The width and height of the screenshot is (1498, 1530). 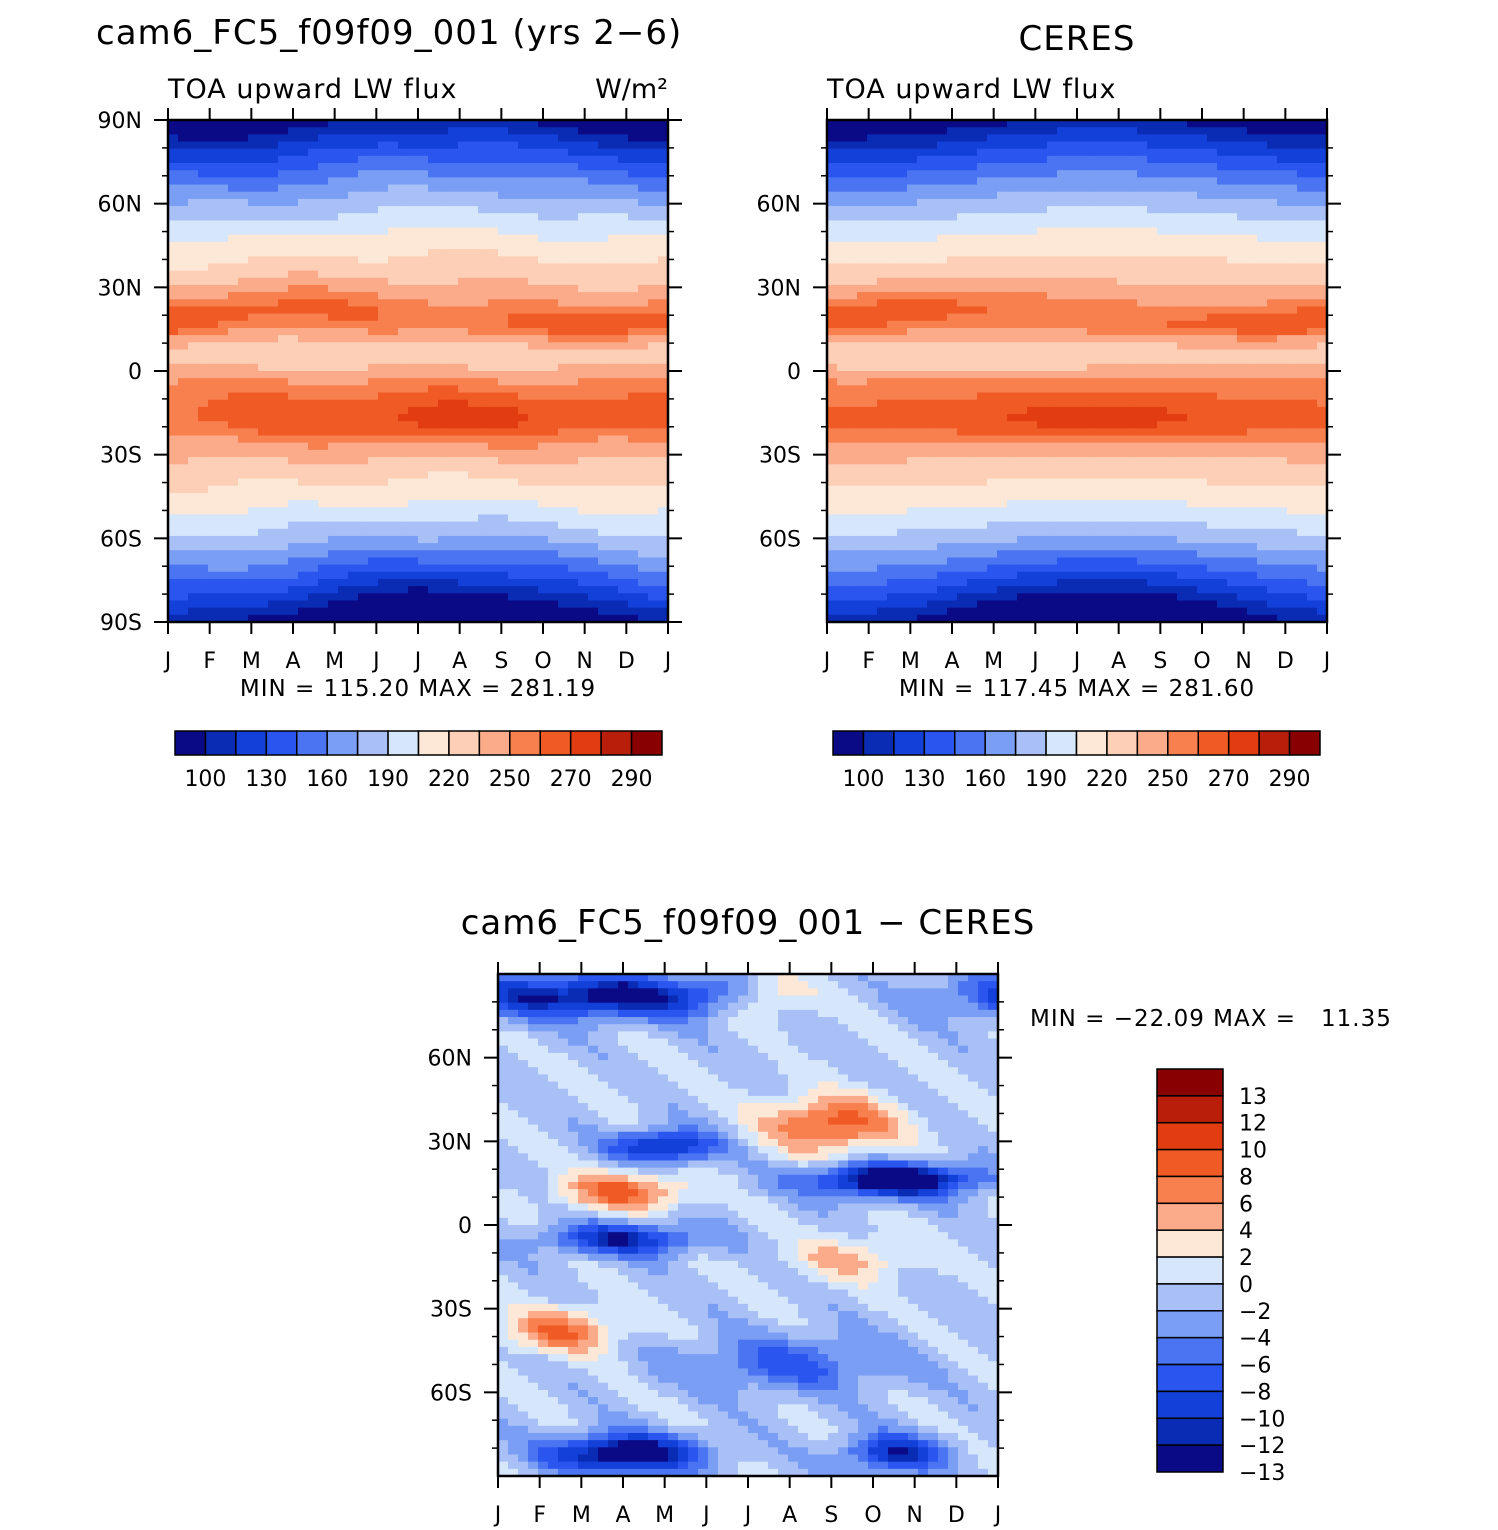 I want to click on panel-ceres-subtitle: TOA upward LW flux, so click(x=971, y=89).